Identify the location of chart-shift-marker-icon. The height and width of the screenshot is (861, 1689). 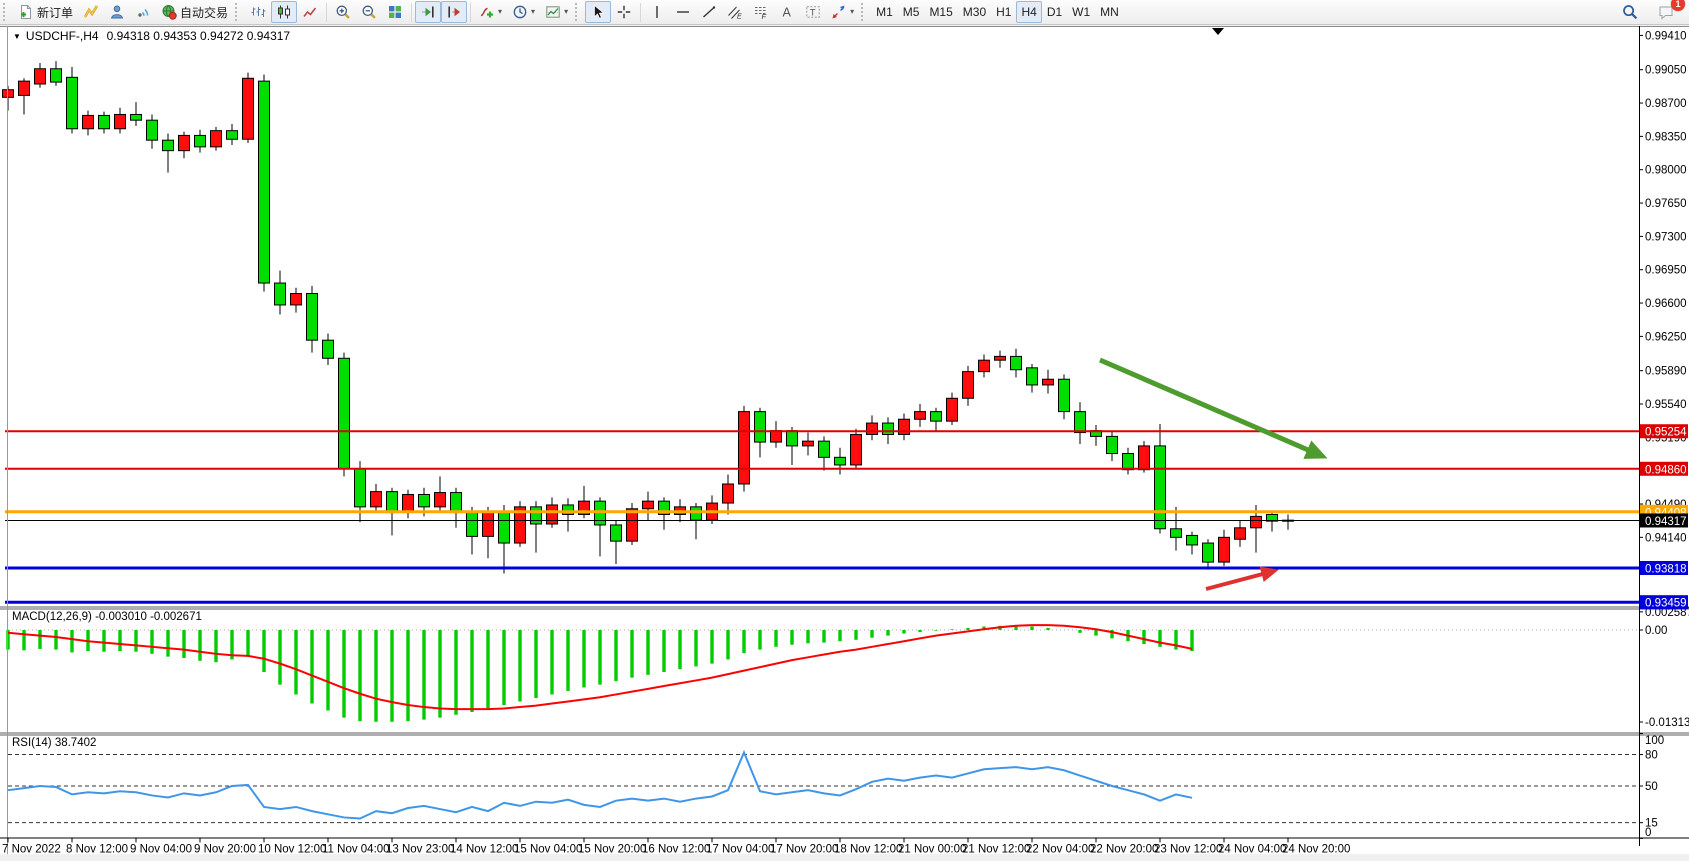
(1218, 31).